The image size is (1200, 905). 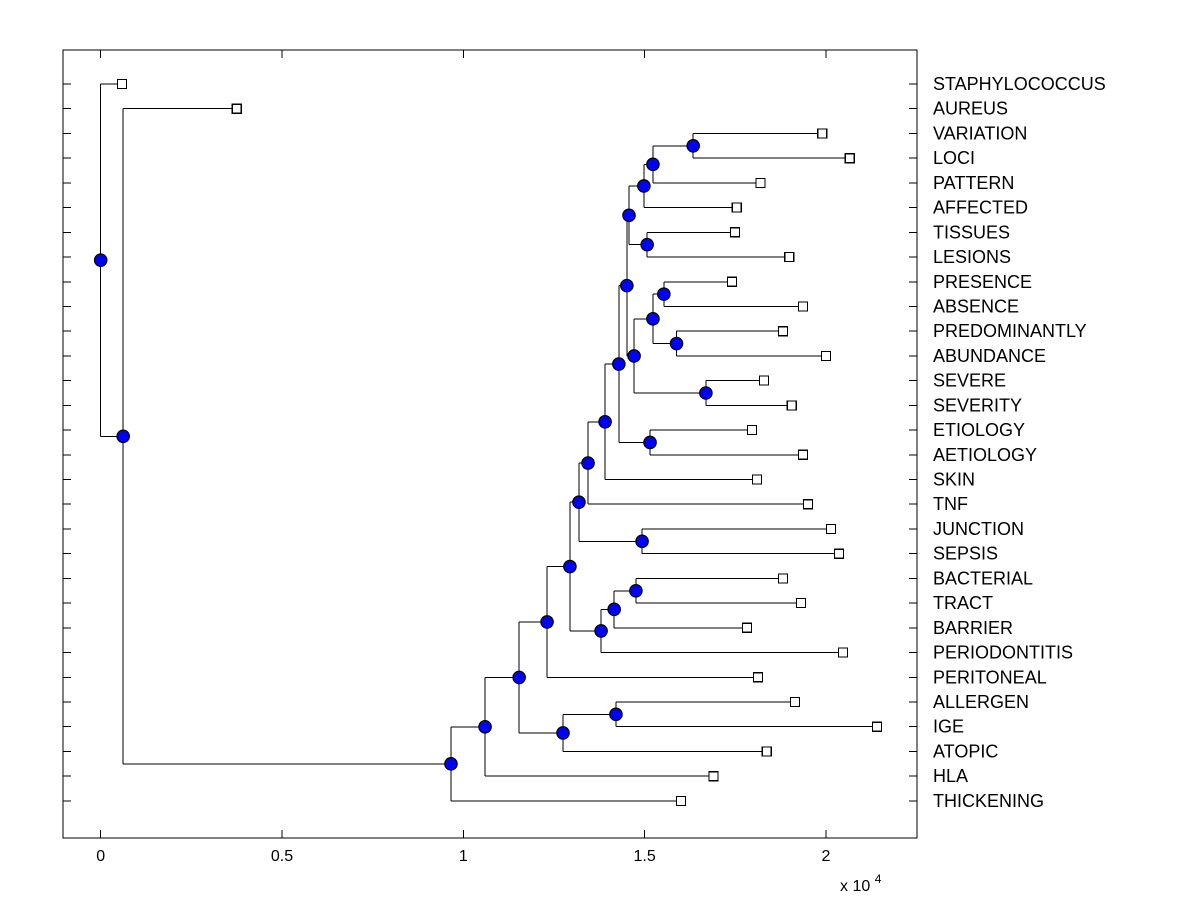 I want to click on axis-multiplier-exponent: 4, so click(x=878, y=879).